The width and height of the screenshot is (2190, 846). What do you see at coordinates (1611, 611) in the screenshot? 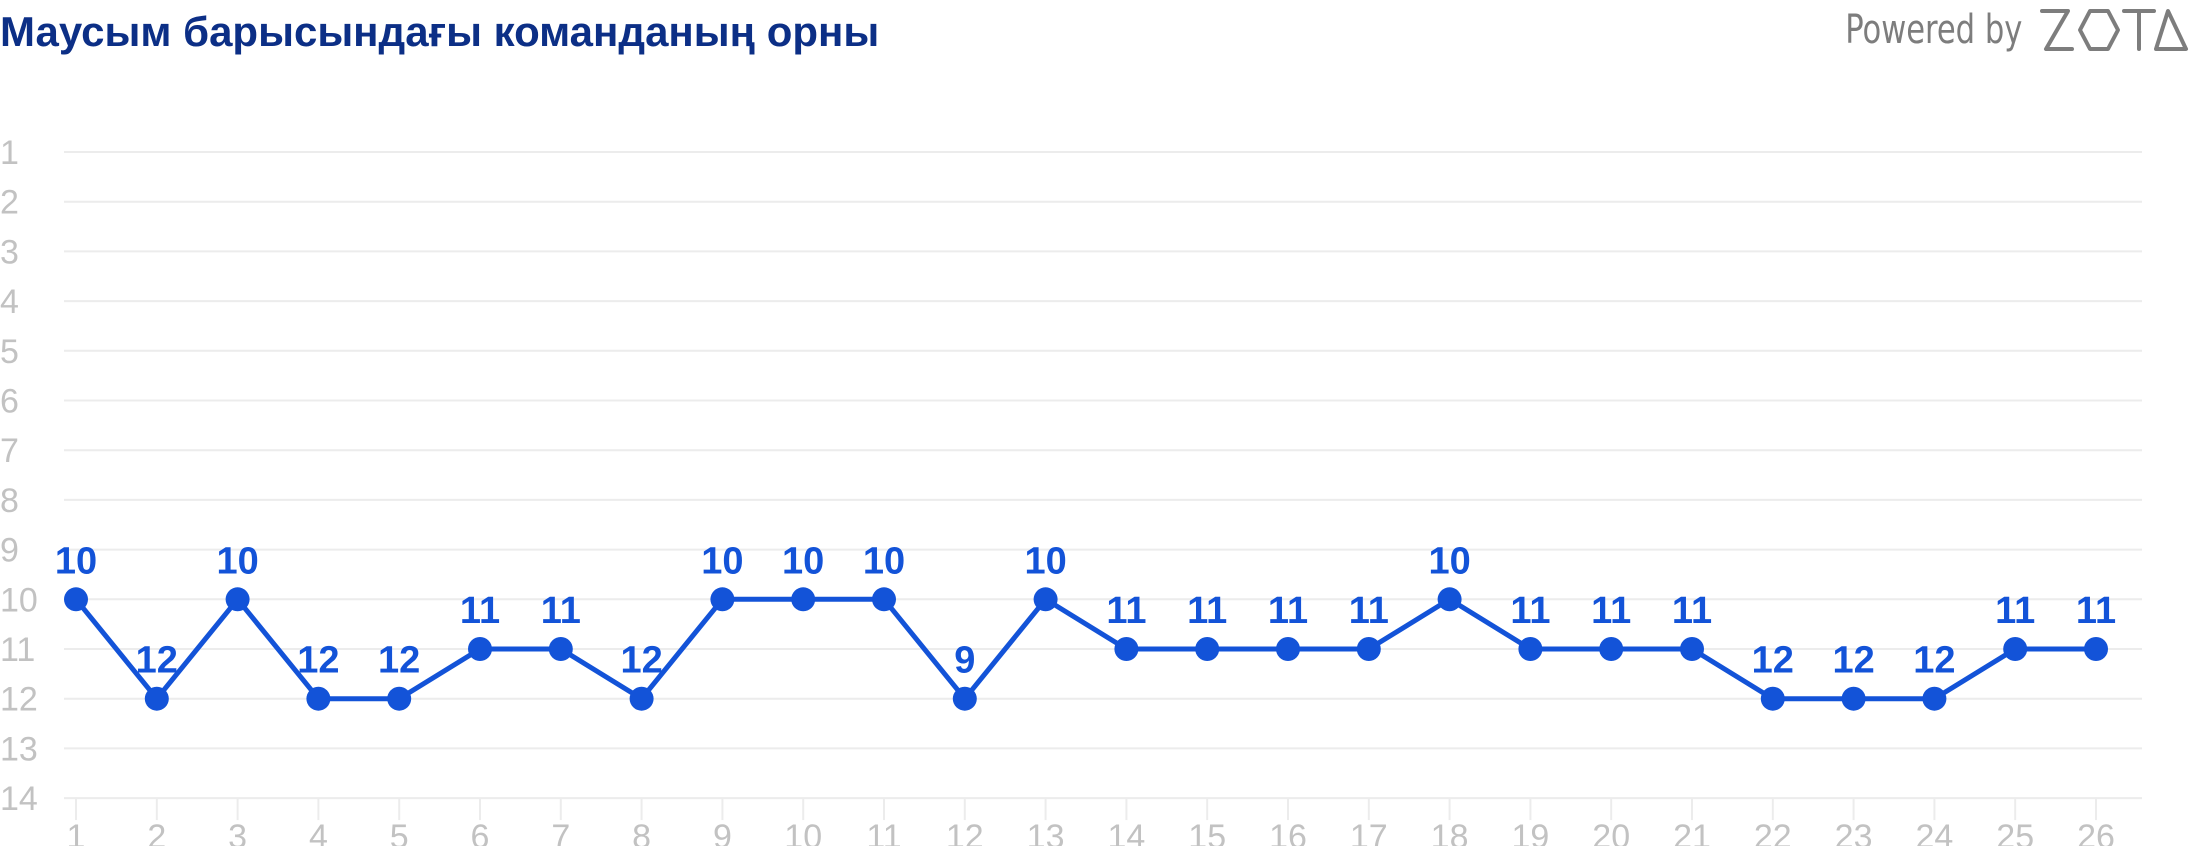
I see `data-label-20: 11` at bounding box center [1611, 611].